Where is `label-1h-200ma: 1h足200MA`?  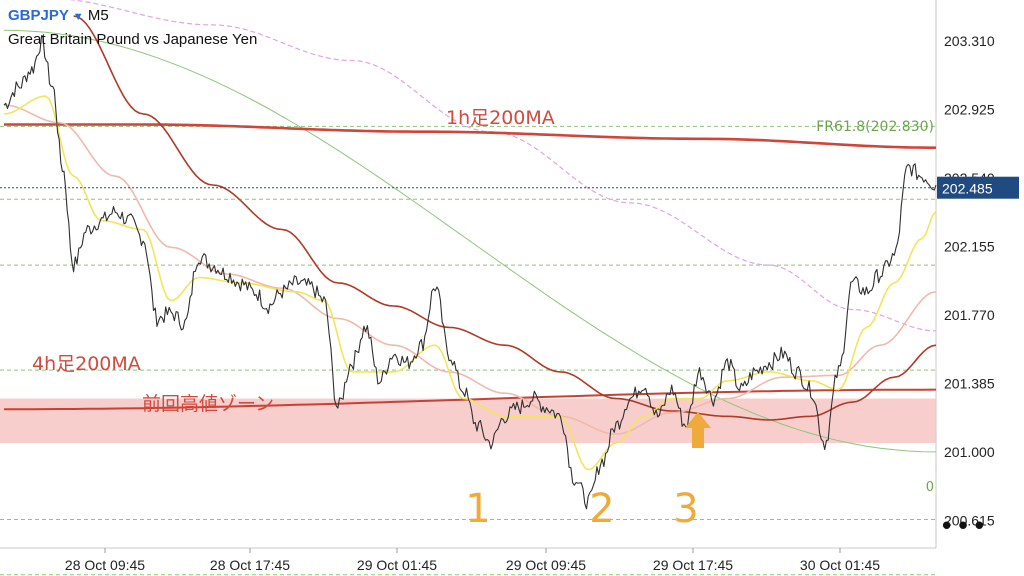 label-1h-200ma: 1h足200MA is located at coordinates (500, 118).